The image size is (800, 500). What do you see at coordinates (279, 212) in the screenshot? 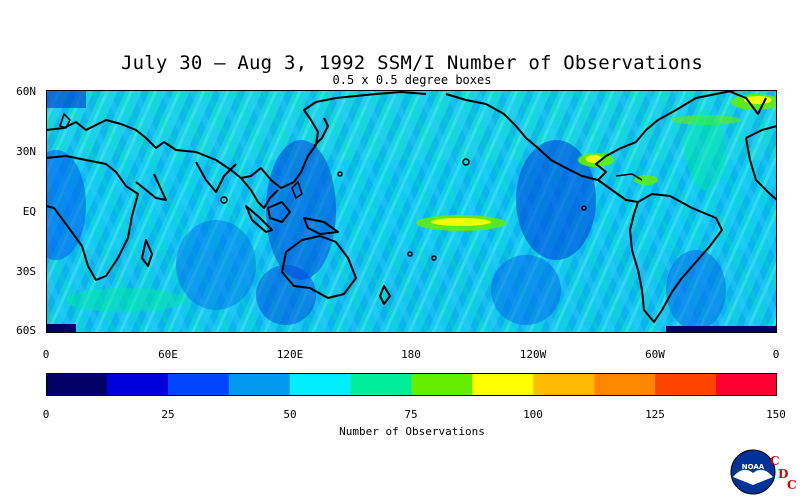
I see `coast-borneo` at bounding box center [279, 212].